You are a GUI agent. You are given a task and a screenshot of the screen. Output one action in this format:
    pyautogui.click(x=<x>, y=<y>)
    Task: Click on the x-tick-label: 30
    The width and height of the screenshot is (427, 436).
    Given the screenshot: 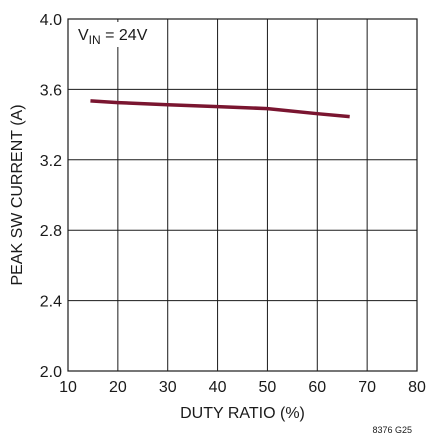 What is the action you would take?
    pyautogui.click(x=168, y=387)
    